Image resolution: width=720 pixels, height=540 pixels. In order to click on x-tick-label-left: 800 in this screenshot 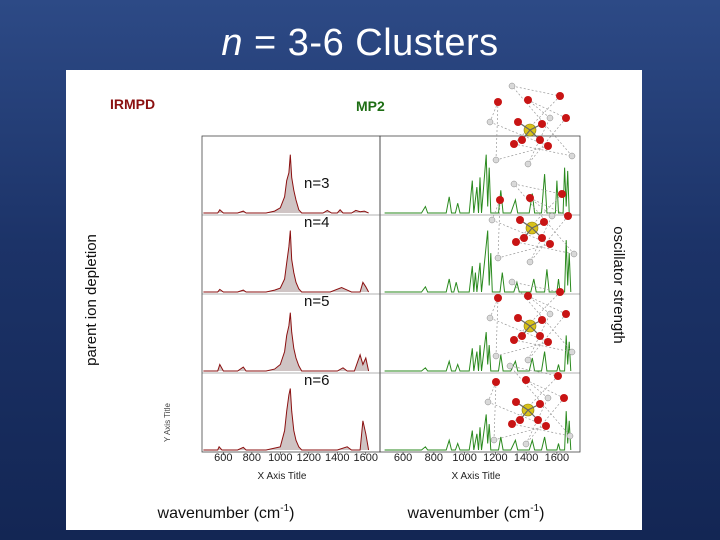, I will do `click(252, 458)`.